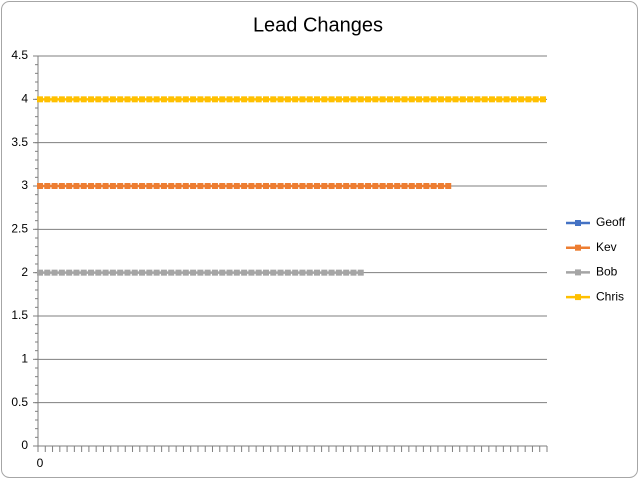 The height and width of the screenshot is (480, 640). Describe the element at coordinates (606, 247) in the screenshot. I see `legend-label: Kev` at that location.